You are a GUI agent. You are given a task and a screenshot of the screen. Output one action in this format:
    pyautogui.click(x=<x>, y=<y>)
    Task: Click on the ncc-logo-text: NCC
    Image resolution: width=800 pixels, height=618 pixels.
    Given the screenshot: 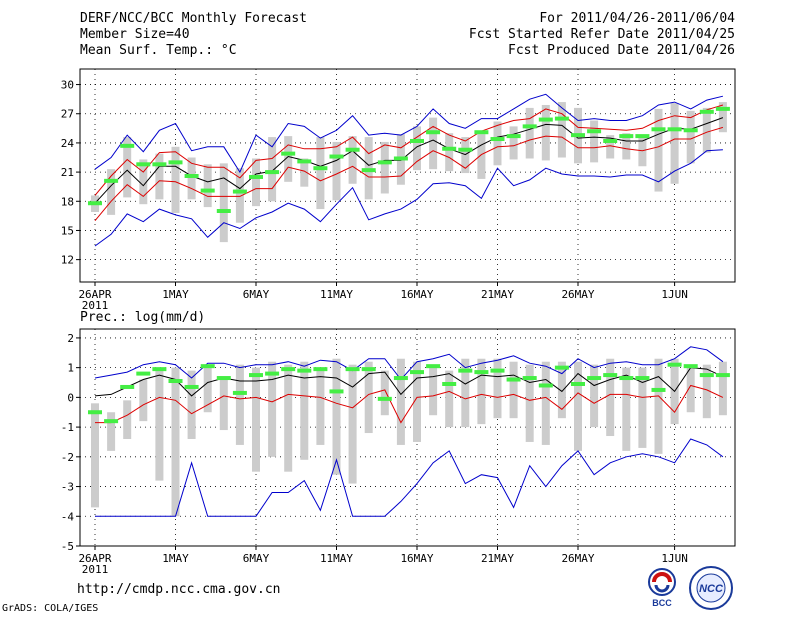 What is the action you would take?
    pyautogui.click(x=711, y=589)
    